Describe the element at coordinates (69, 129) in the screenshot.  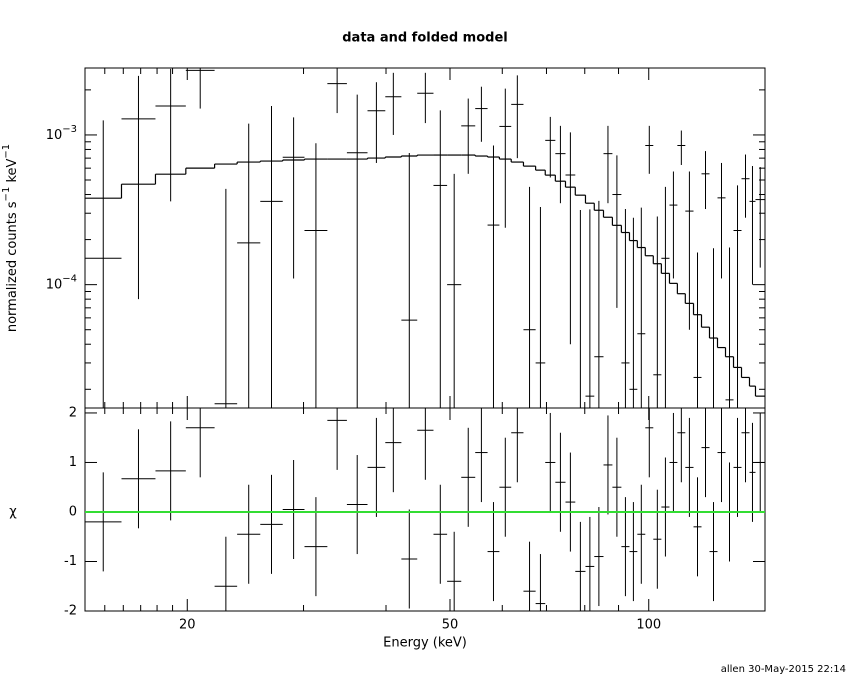
I see `y-tick-exponent: −3` at that location.